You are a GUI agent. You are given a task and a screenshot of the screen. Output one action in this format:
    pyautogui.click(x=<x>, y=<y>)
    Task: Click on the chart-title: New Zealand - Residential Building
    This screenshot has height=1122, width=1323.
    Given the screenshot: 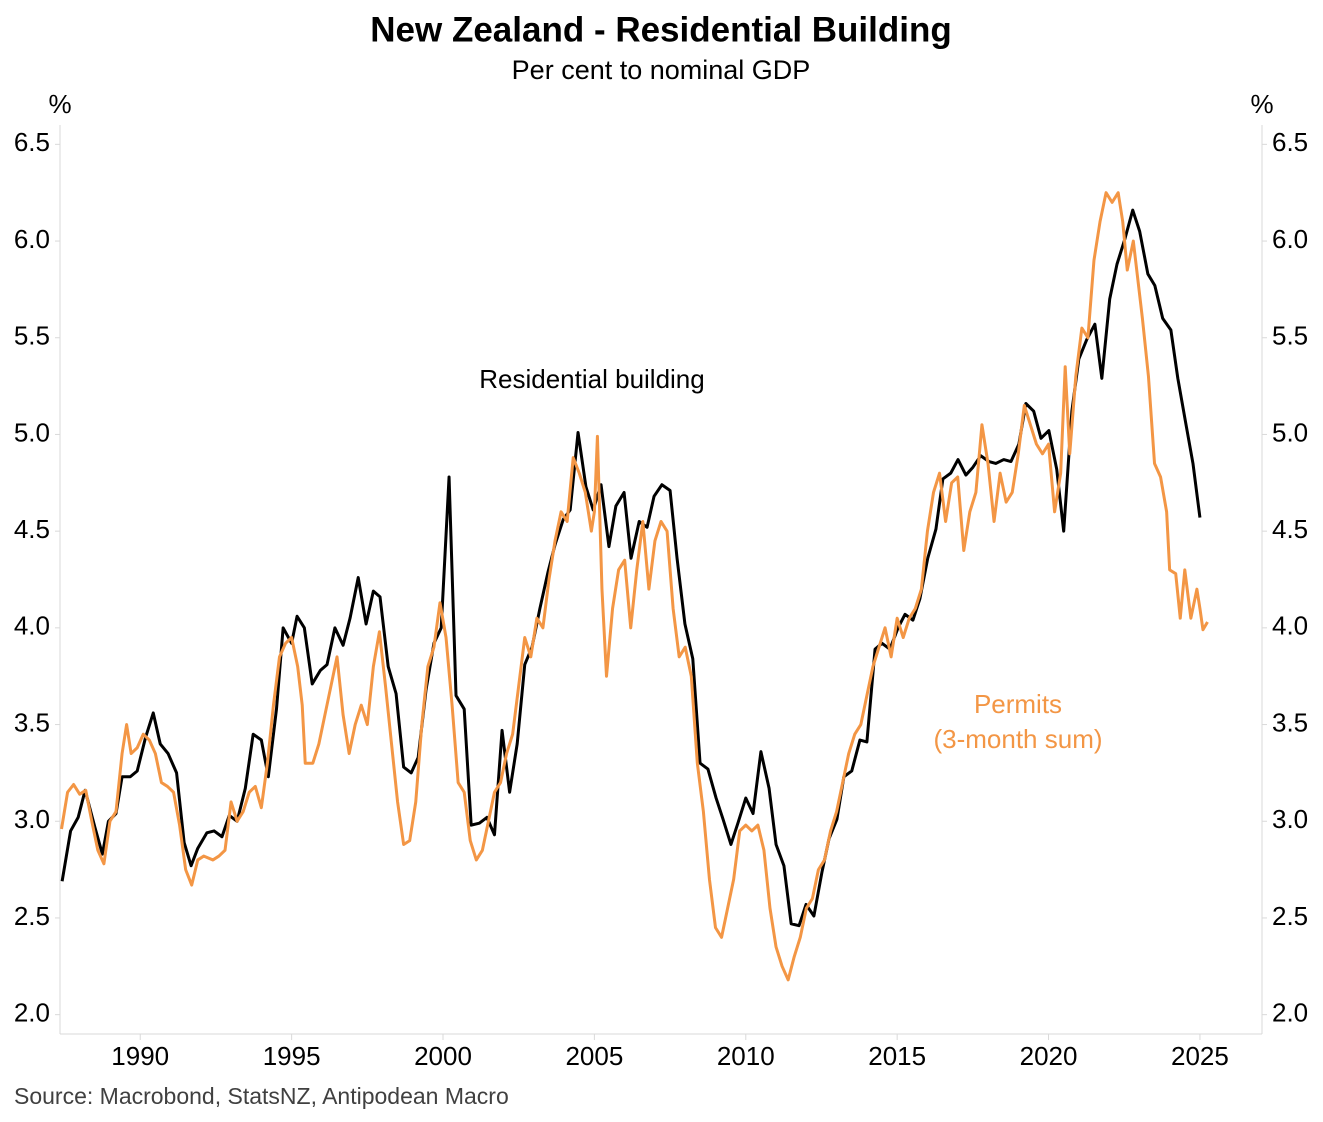 What is the action you would take?
    pyautogui.click(x=660, y=29)
    